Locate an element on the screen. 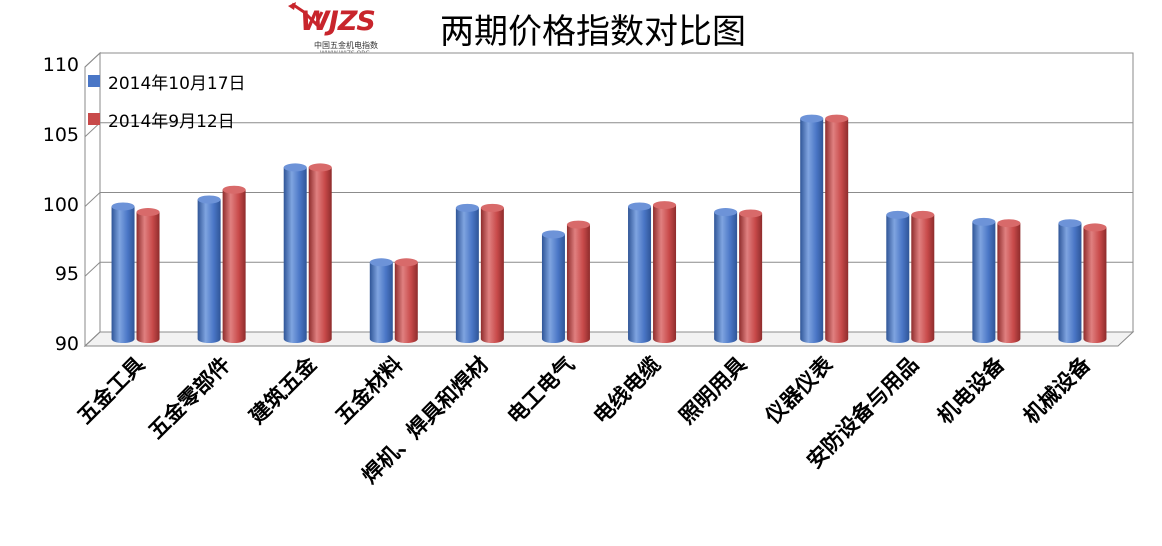 This screenshot has height=546, width=1162. bar-2-五金材料 is located at coordinates (406, 300).